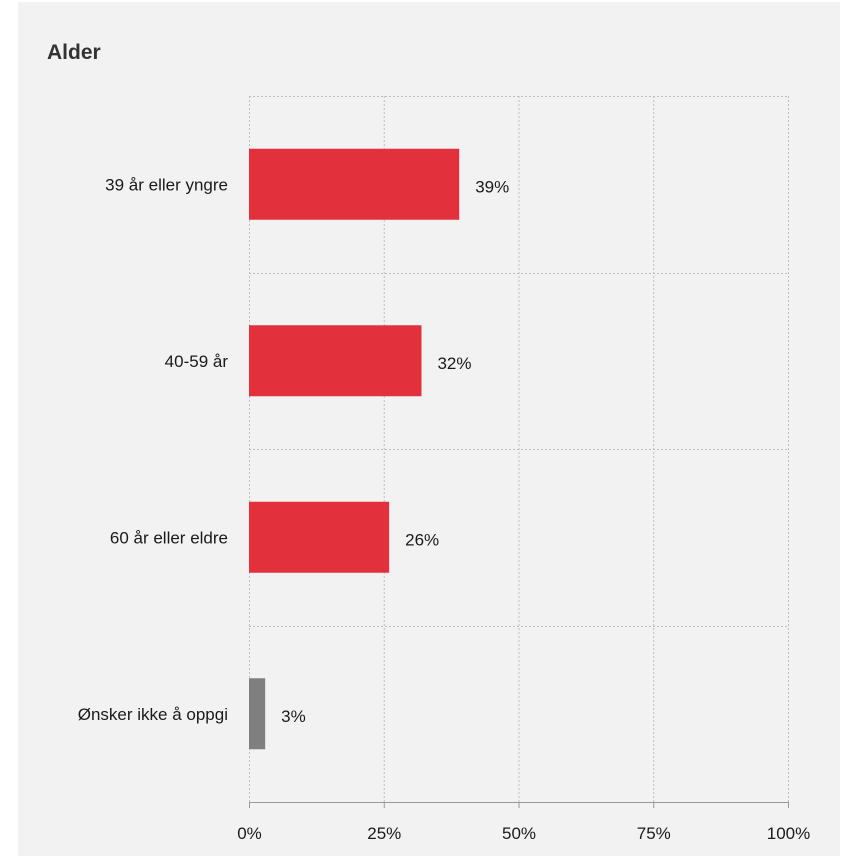 This screenshot has width=846, height=860. Describe the element at coordinates (293, 716) in the screenshot. I see `value-label-3: 3%` at that location.